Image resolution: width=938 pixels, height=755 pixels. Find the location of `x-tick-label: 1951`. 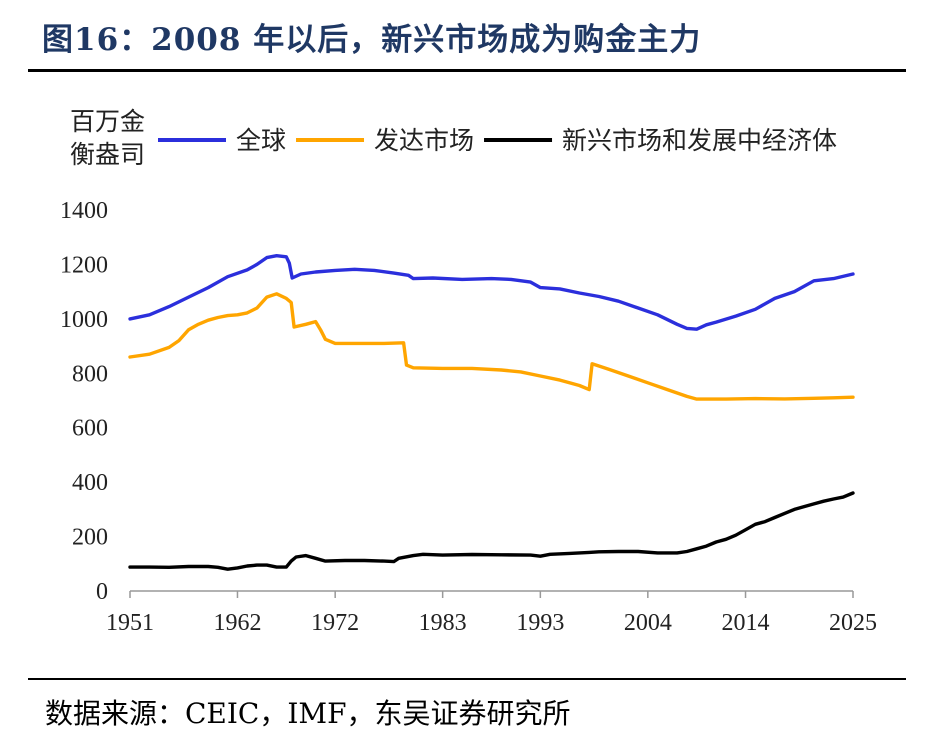

x-tick-label: 1951 is located at coordinates (130, 623).